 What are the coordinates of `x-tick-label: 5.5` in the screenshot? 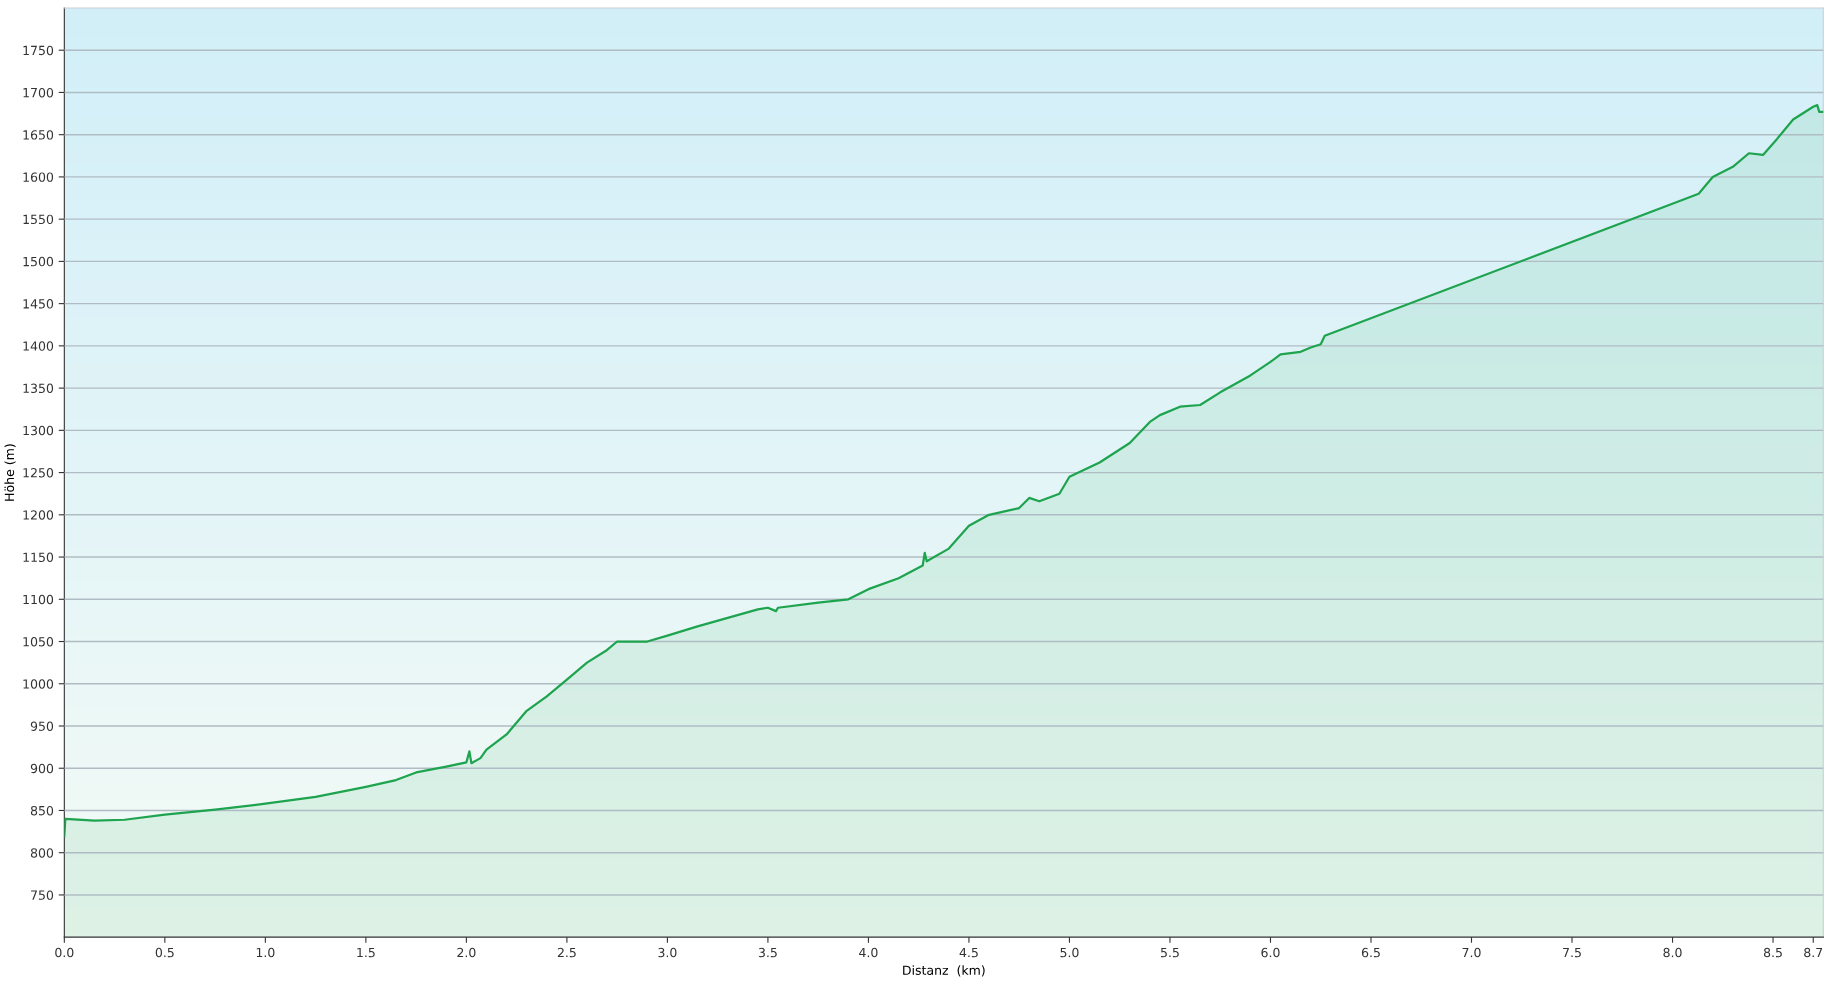 It's located at (1169, 952).